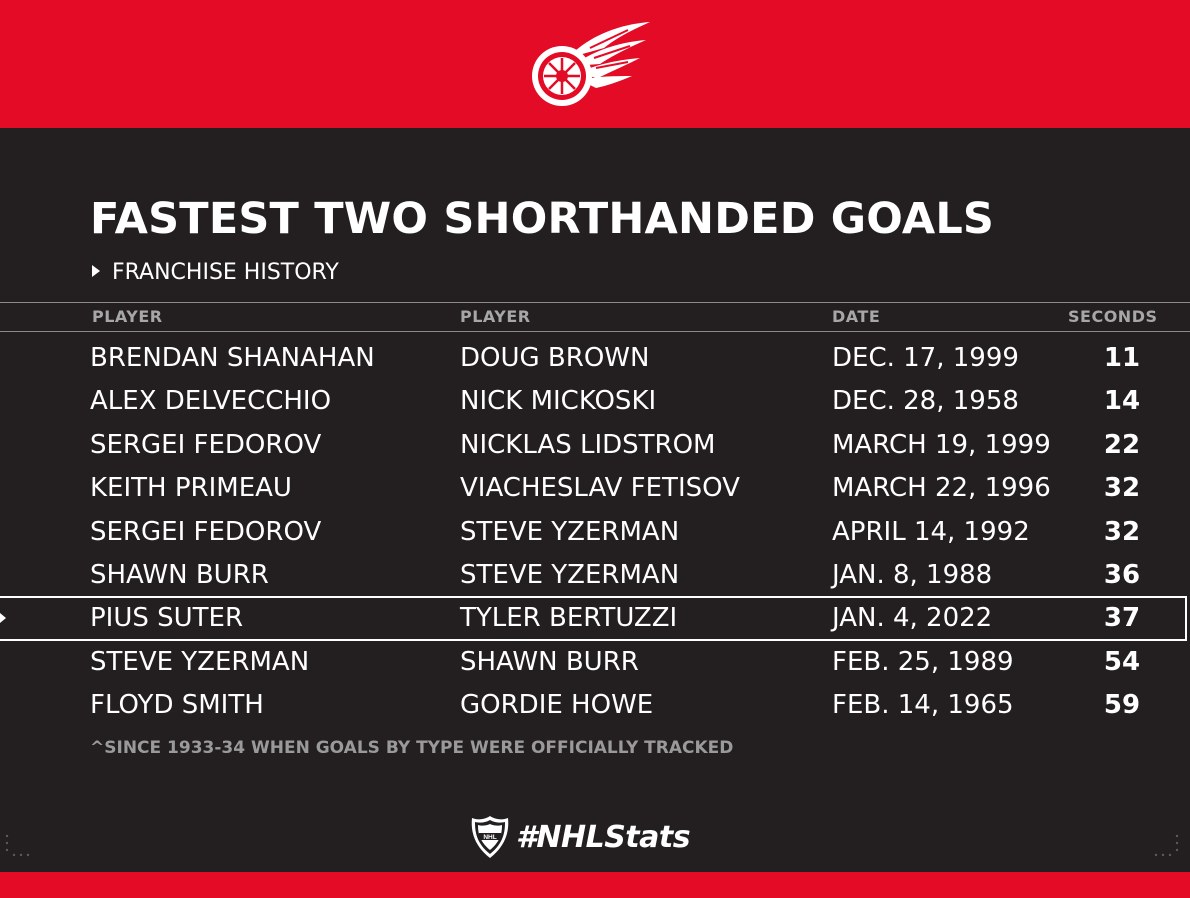 This screenshot has height=898, width=1190. I want to click on first-player-cell: STEVE YZERMAN, so click(200, 661).